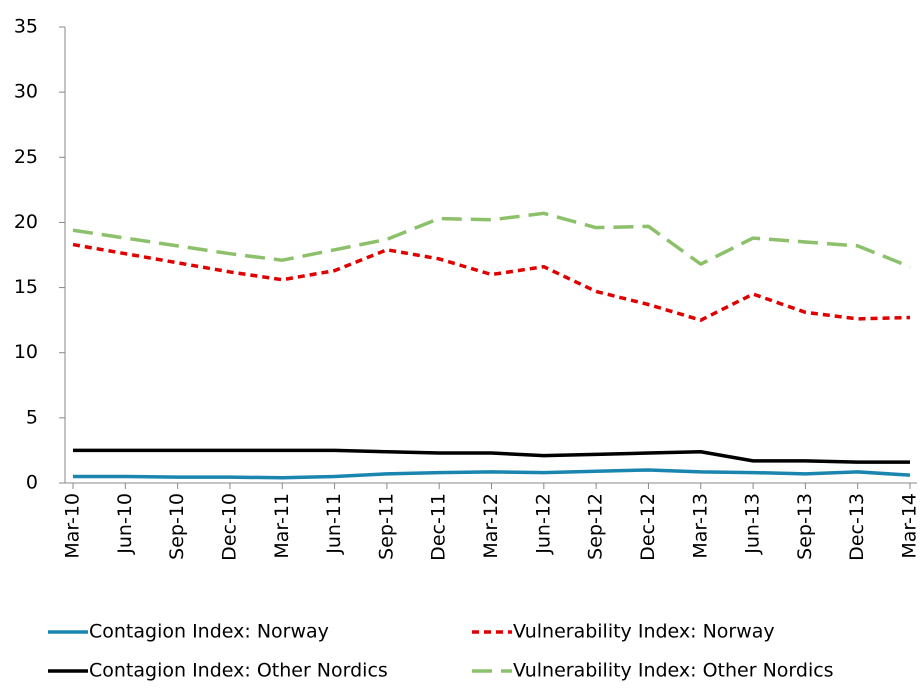 This screenshot has width=922, height=689. I want to click on y-tick-label: 15, so click(26, 287).